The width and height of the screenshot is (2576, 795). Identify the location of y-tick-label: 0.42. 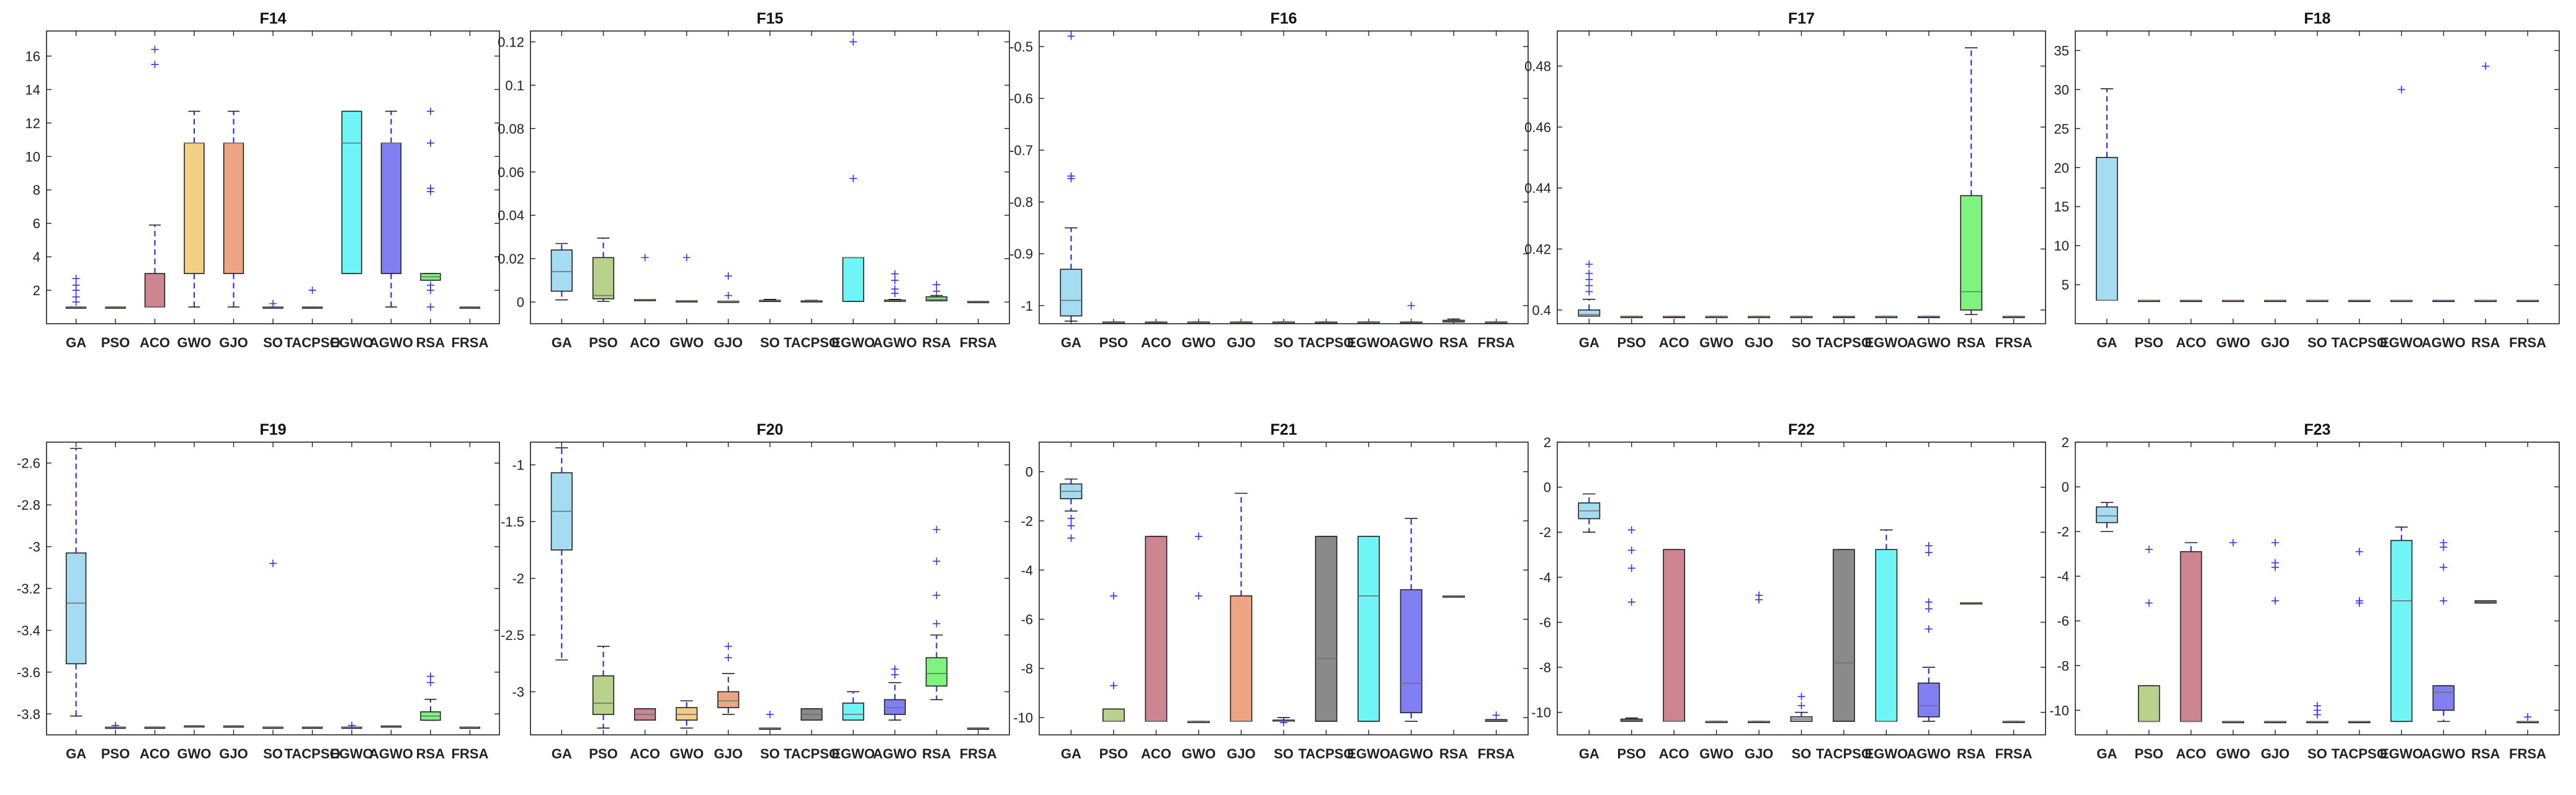
(1537, 249).